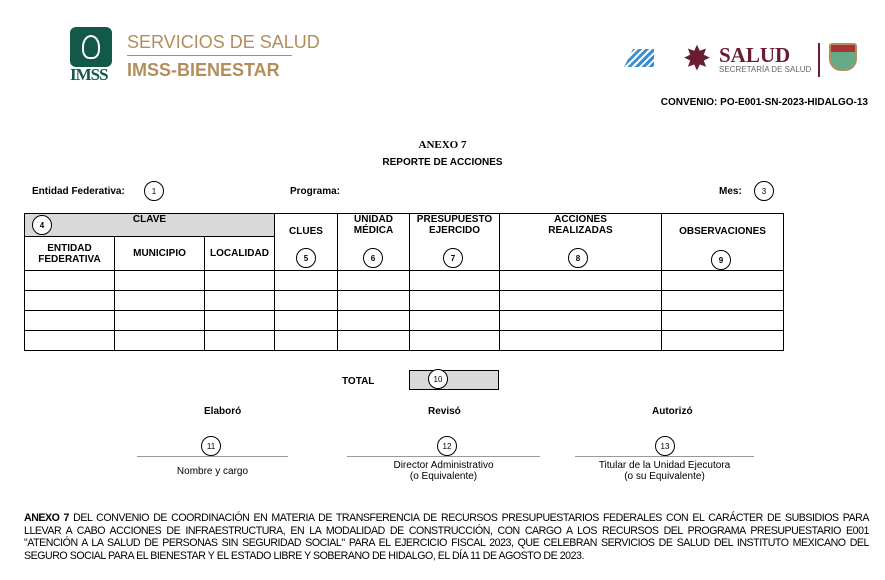 The width and height of the screenshot is (885, 580). Describe the element at coordinates (722, 242) in the screenshot. I see `header-observaciones: OBSERVACIONES 9` at that location.